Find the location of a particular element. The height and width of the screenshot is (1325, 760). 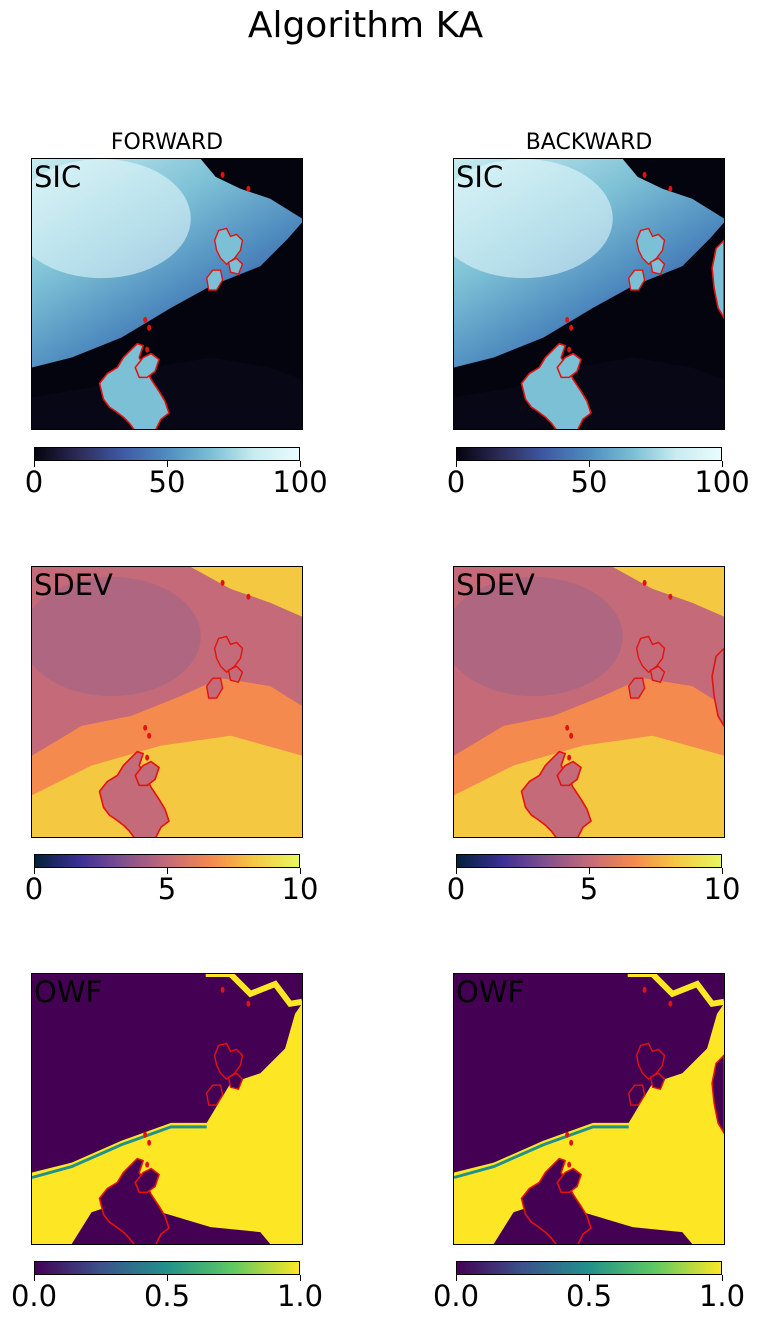

heatmap-panel-sic-forward: SIC is located at coordinates (167, 294).